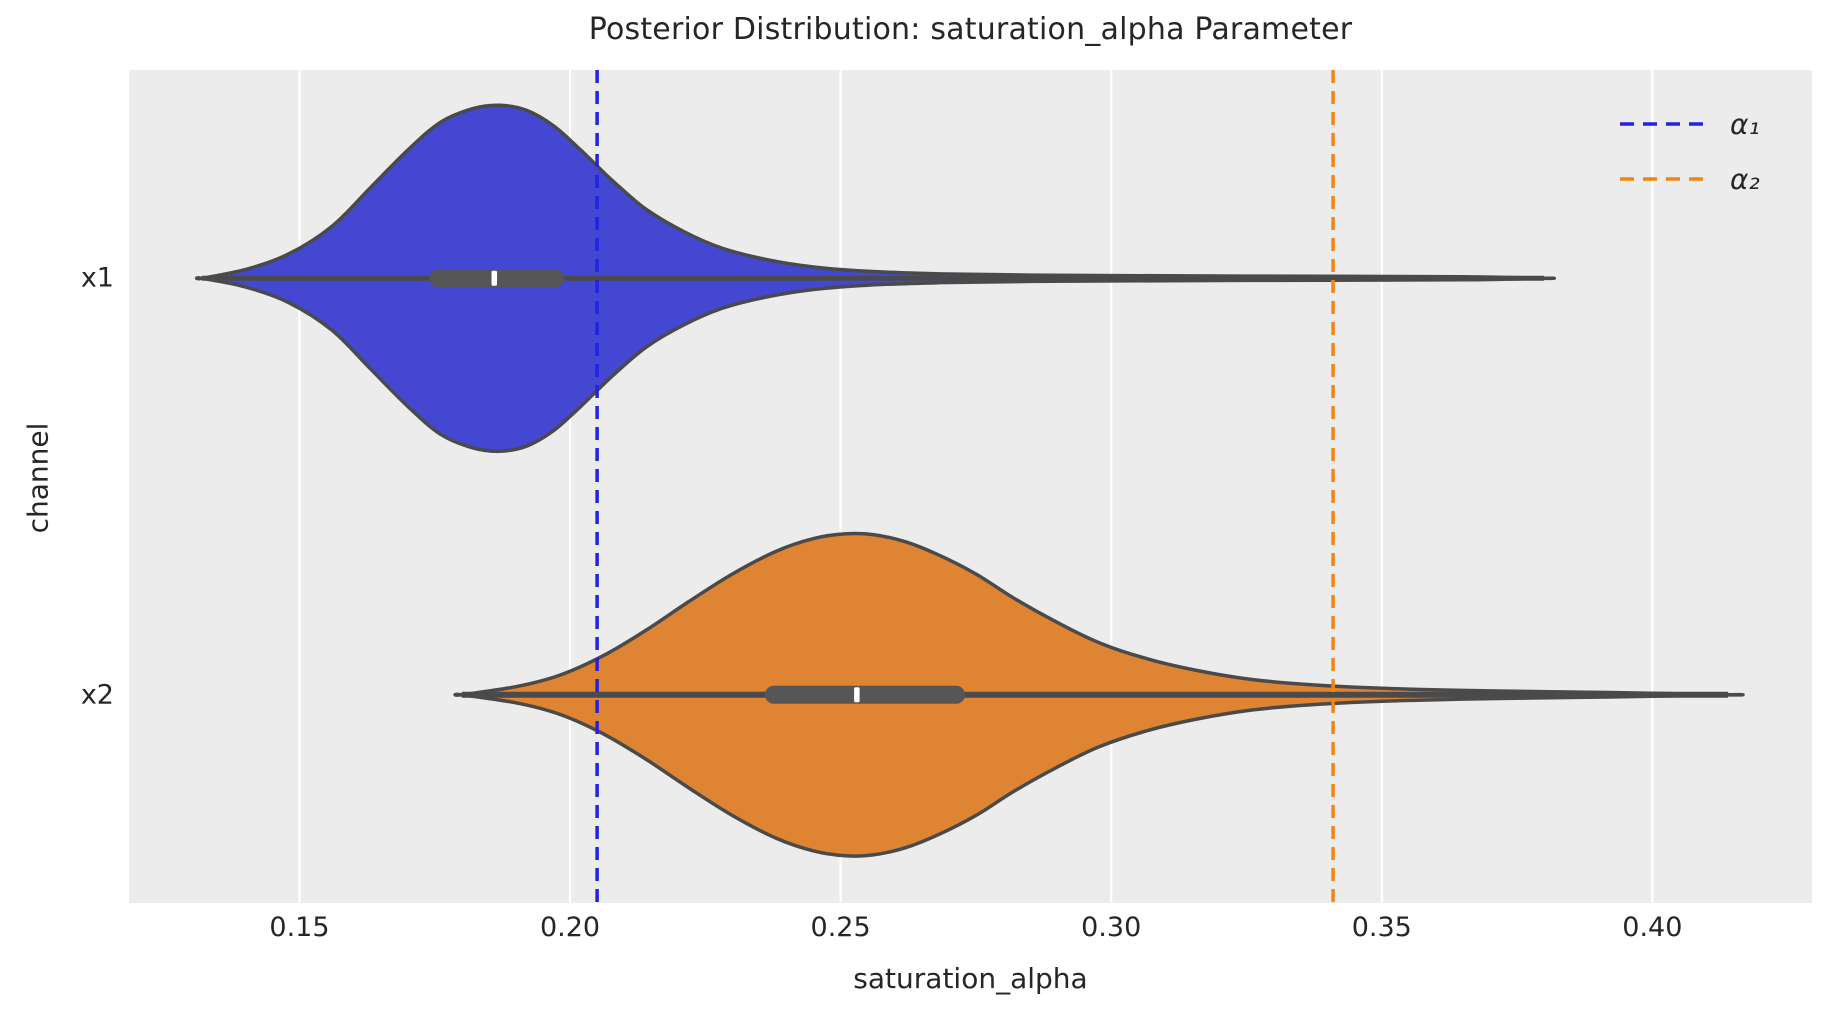  Describe the element at coordinates (1111, 927) in the screenshot. I see `x-tick-label: 0.30` at that location.